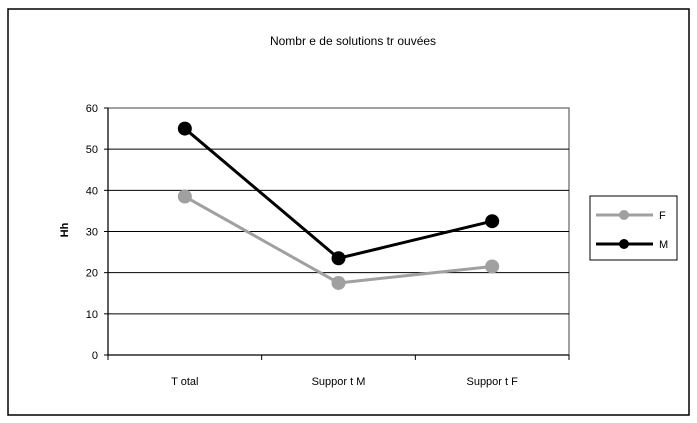 Image resolution: width=697 pixels, height=423 pixels. I want to click on y-axis-label: Hh, so click(65, 229).